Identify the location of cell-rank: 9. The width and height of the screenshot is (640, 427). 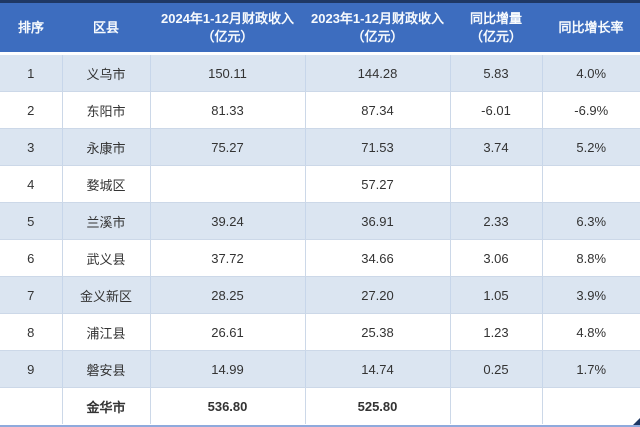
(31, 369).